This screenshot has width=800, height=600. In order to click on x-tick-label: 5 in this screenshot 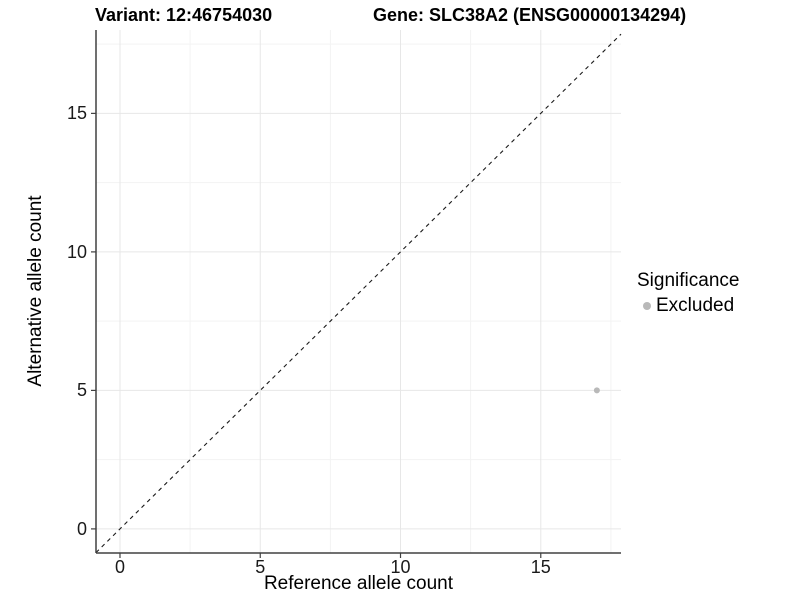, I will do `click(260, 567)`.